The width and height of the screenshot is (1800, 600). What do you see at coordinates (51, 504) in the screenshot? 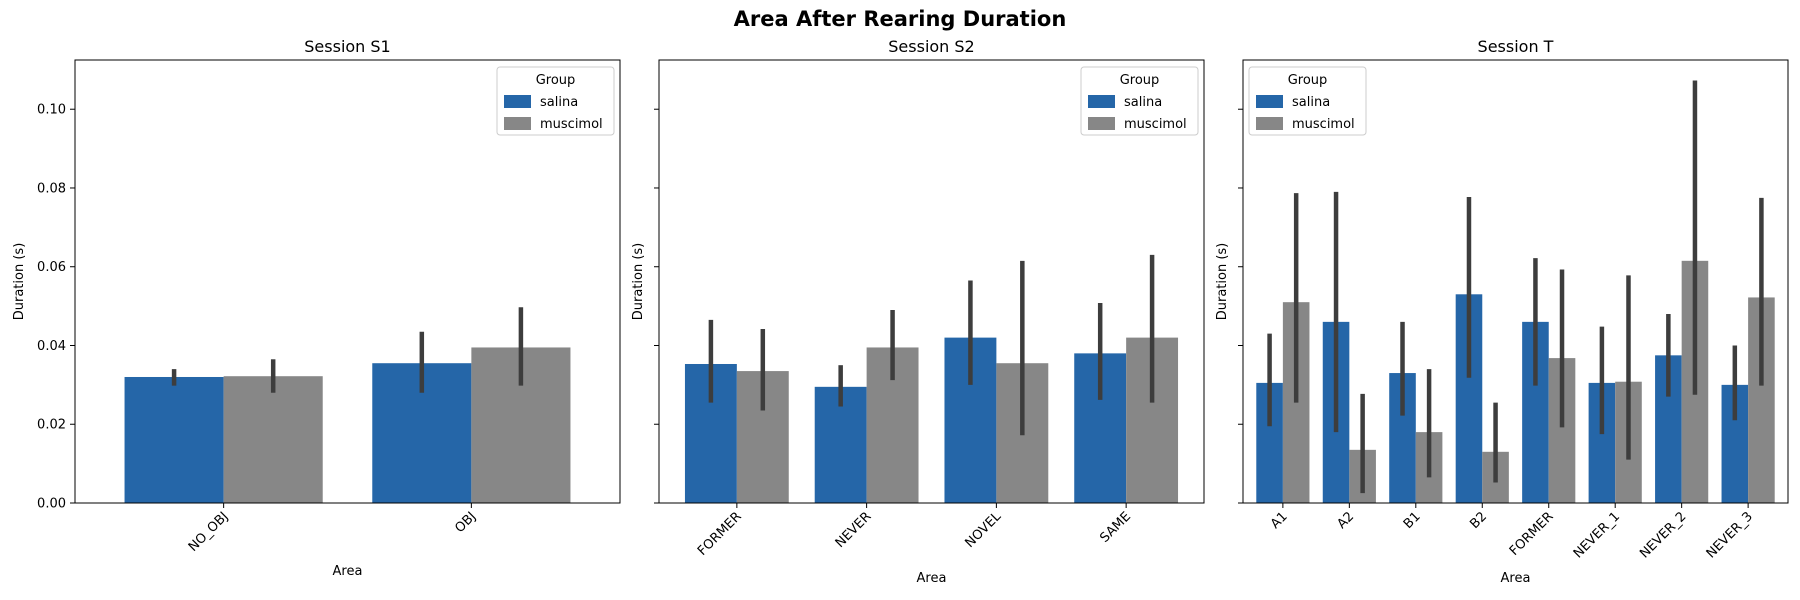
I see `y-tick-label: 0.00` at bounding box center [51, 504].